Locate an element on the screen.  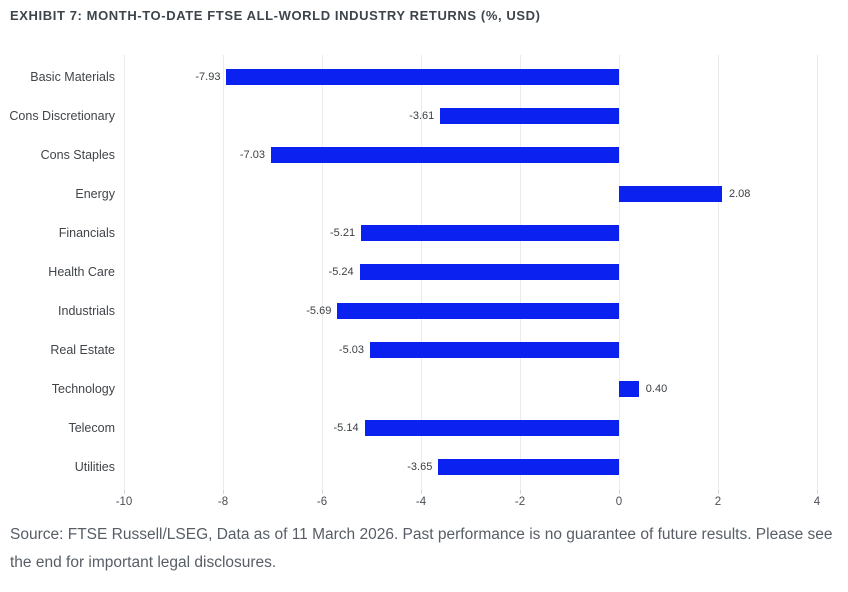
x-tick-label: -2 is located at coordinates (520, 502).